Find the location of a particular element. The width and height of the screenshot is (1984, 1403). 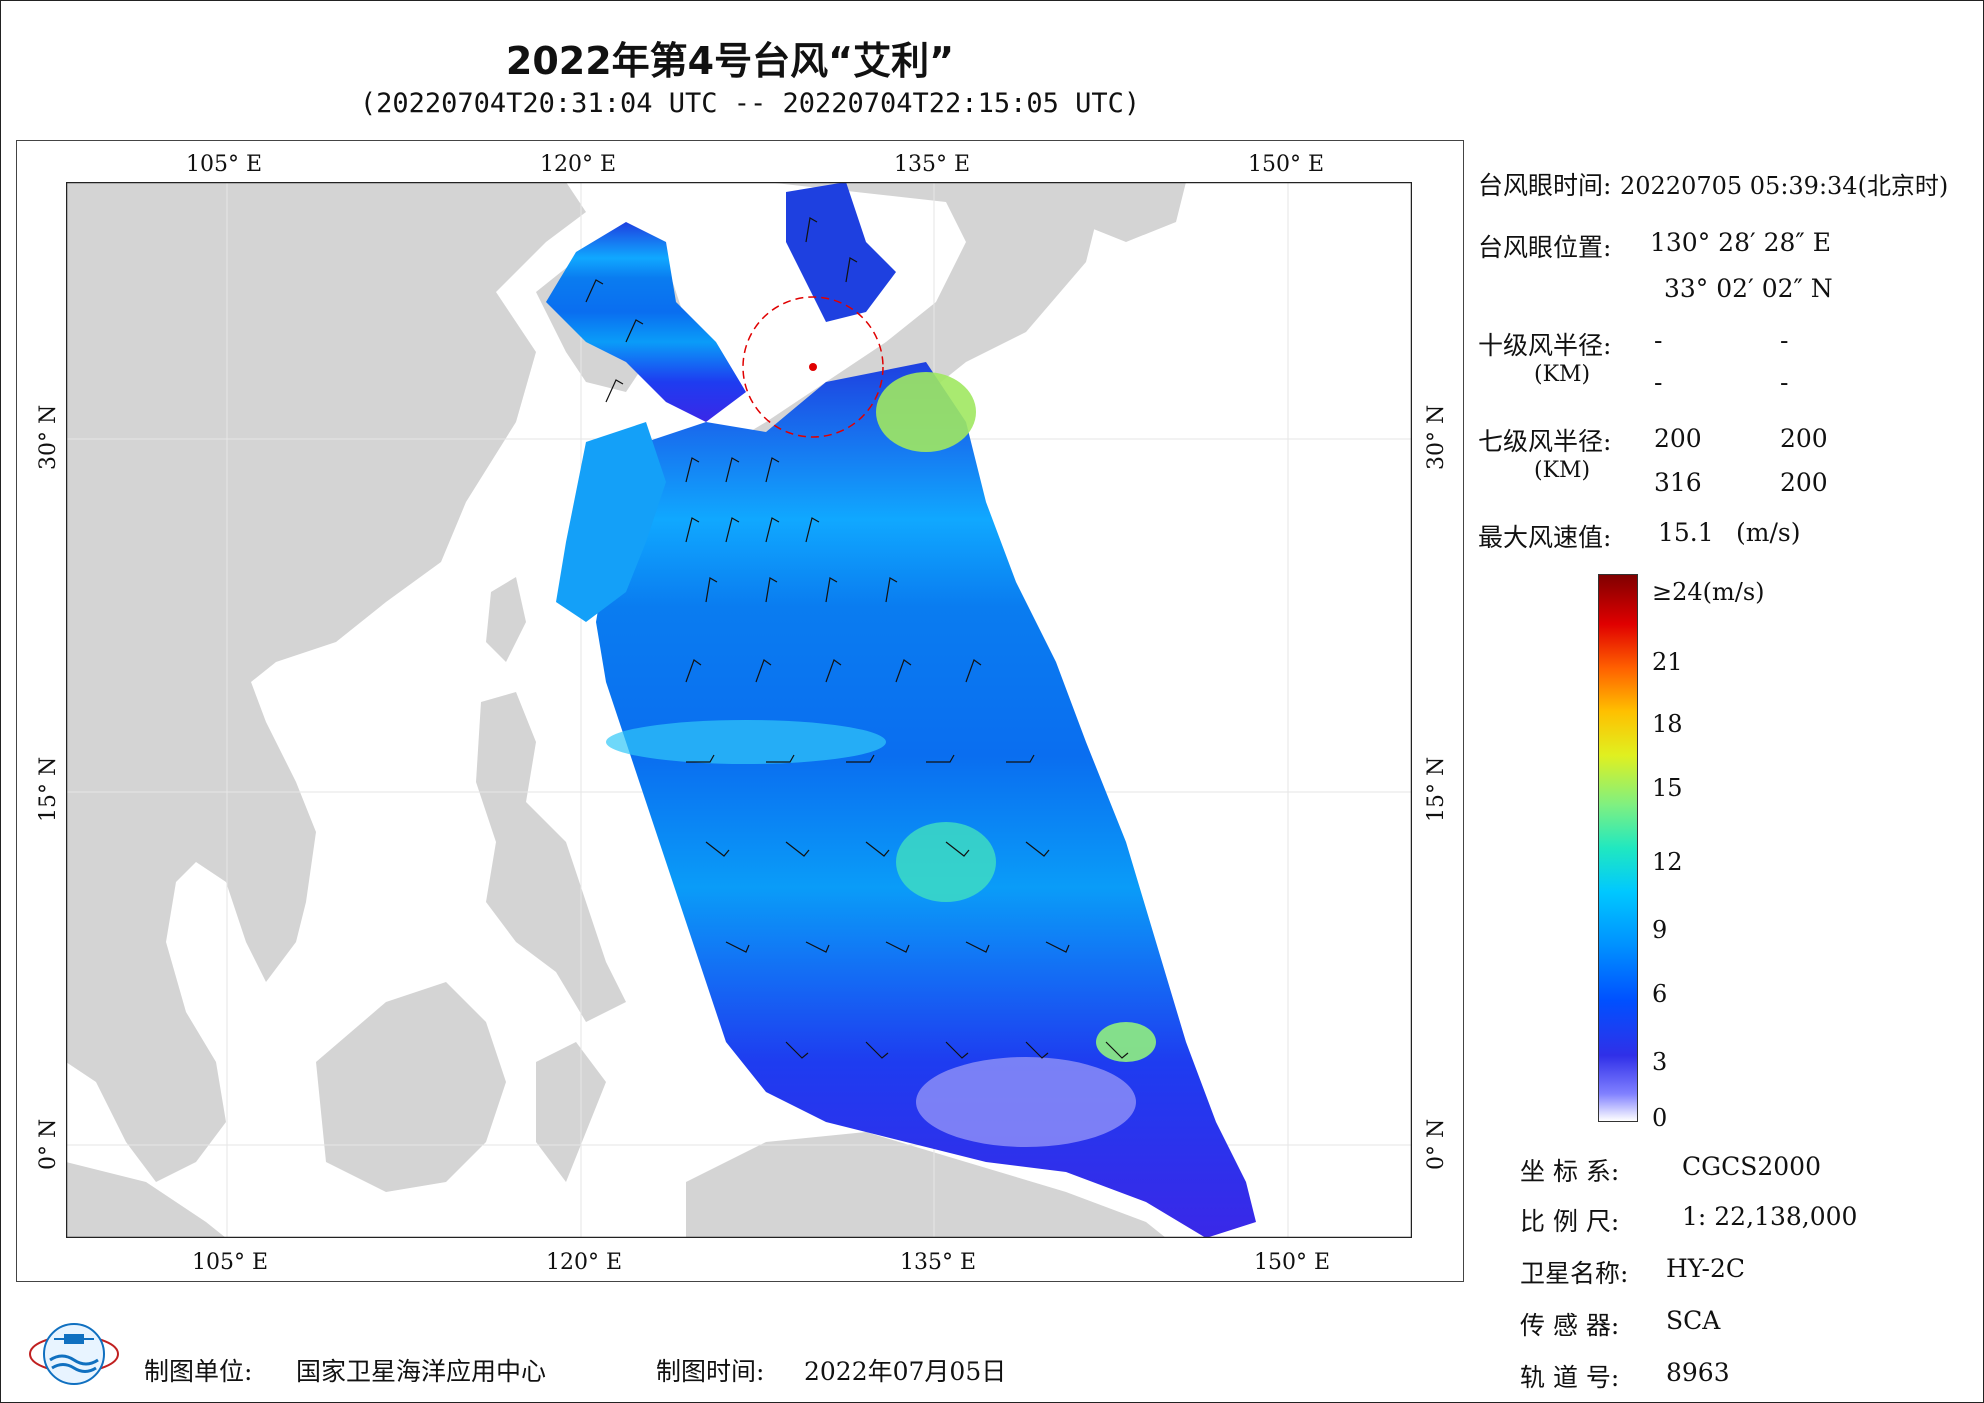

lon-label-bottom-135: 135° E is located at coordinates (938, 1262).